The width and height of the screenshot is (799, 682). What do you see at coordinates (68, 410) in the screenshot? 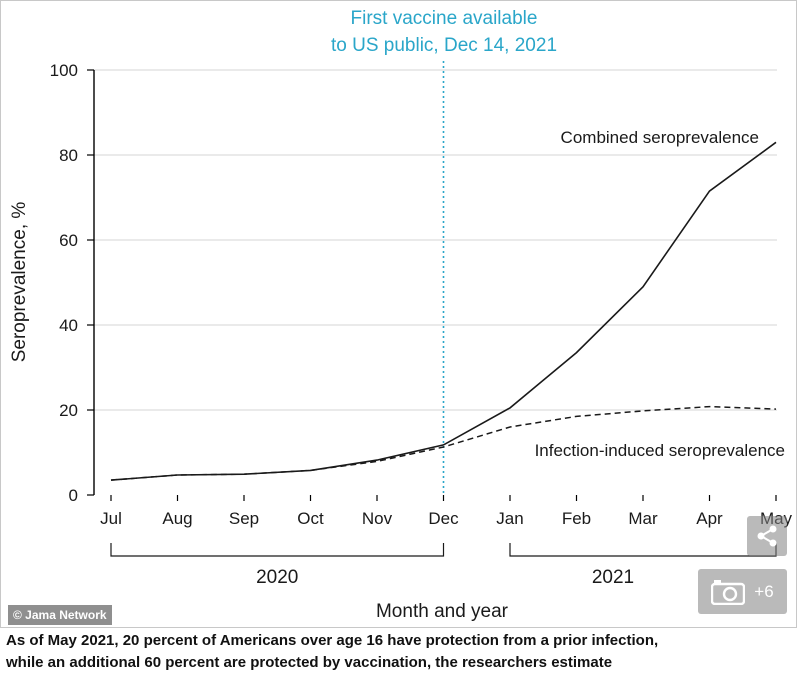
I see `y-tick-label-20: 20` at bounding box center [68, 410].